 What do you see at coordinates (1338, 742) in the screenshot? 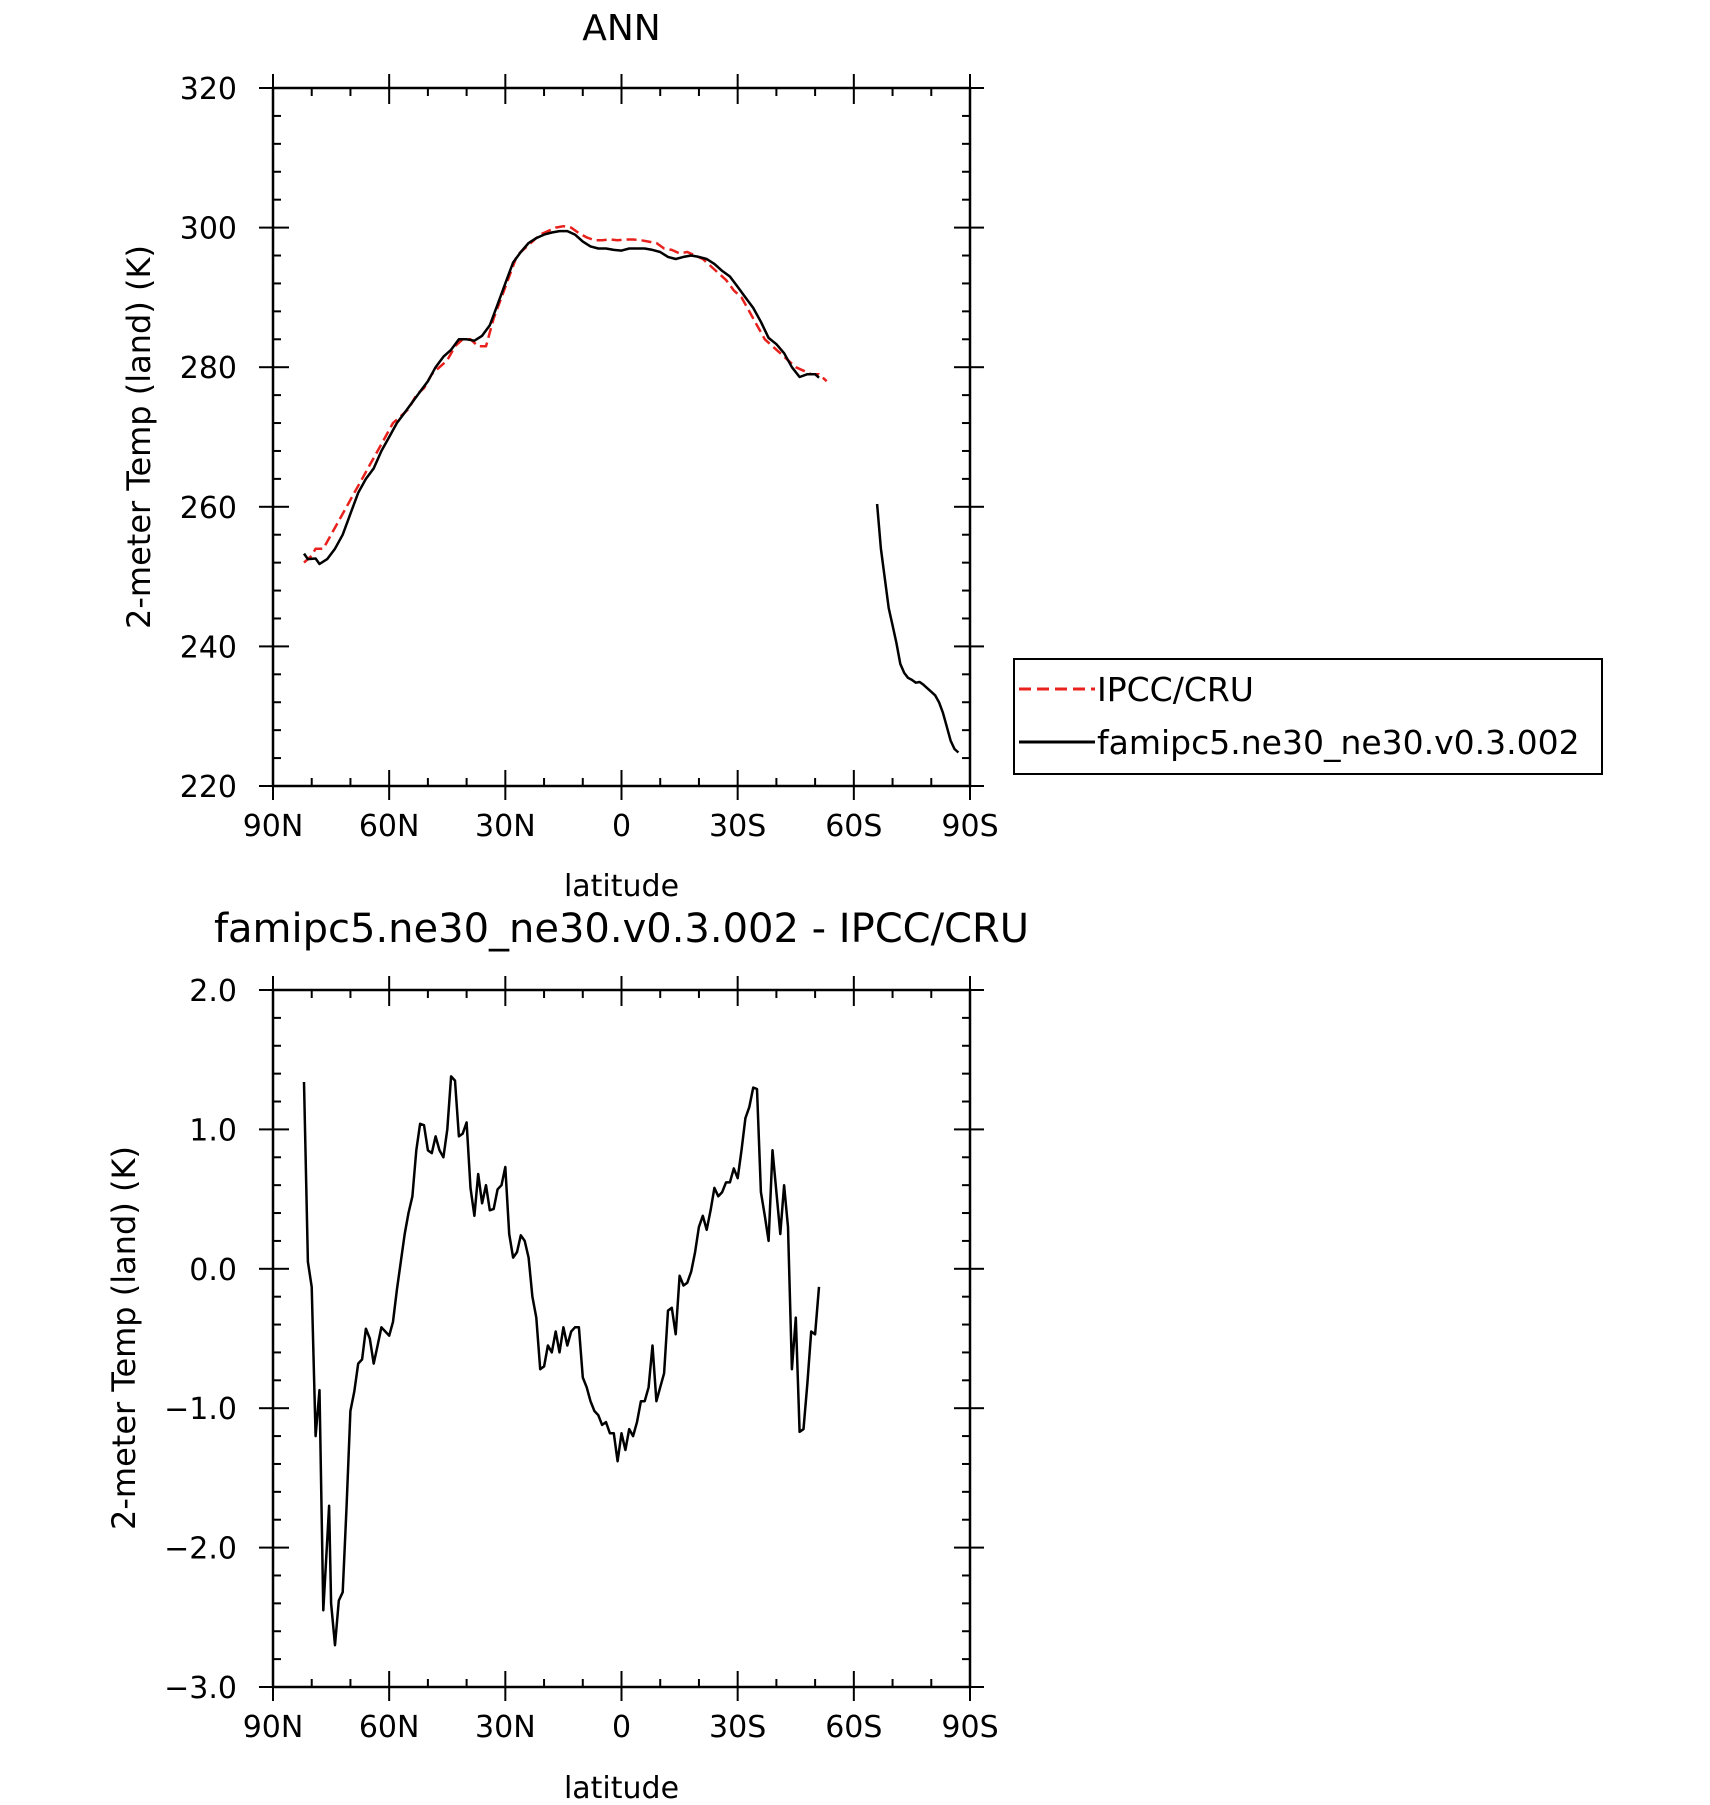
I see `legend-label-model: famipc5.ne30_ne30.v0.3.002` at bounding box center [1338, 742].